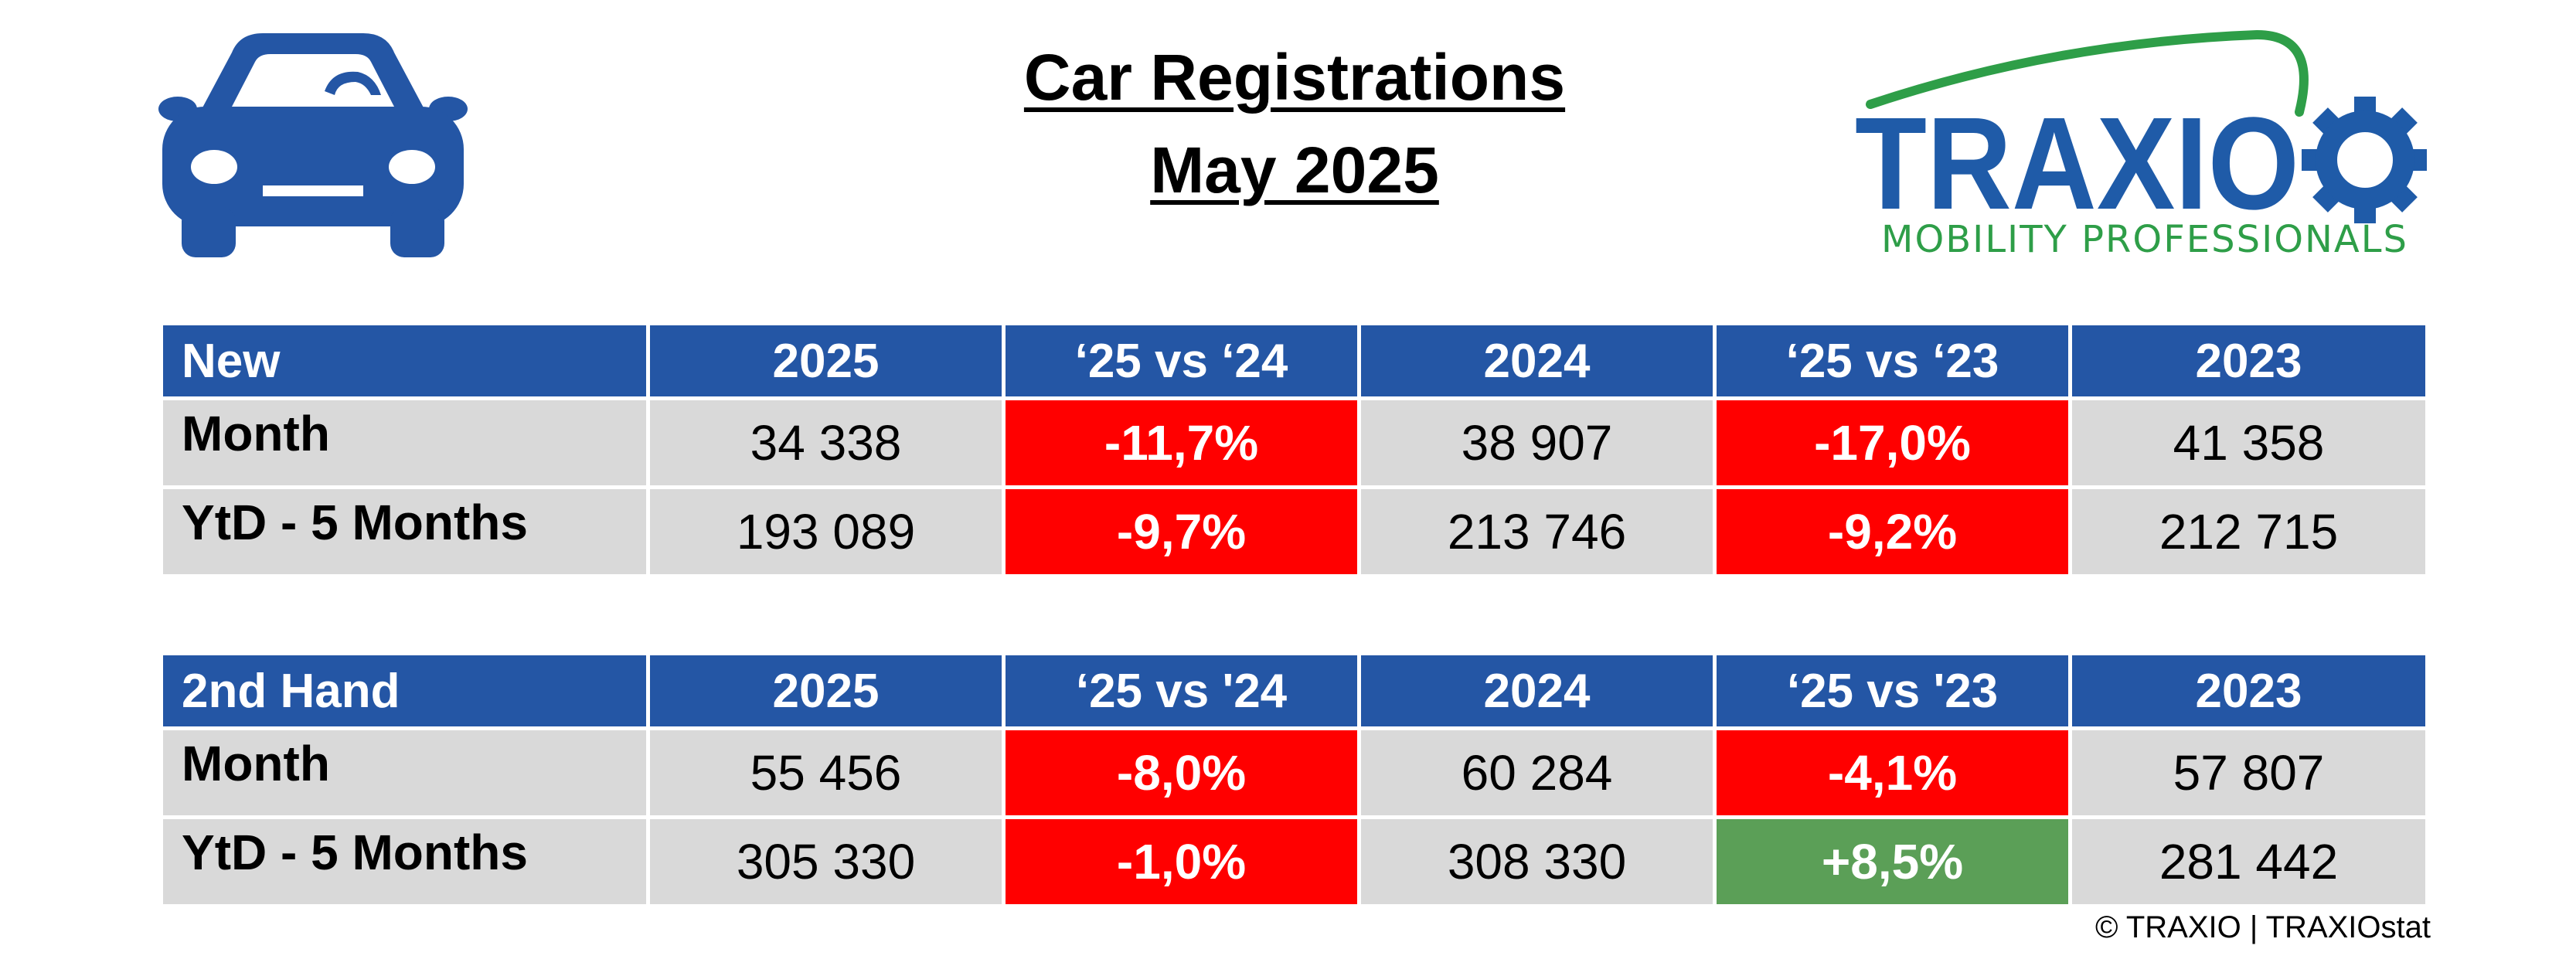 Image resolution: width=2576 pixels, height=966 pixels. Describe the element at coordinates (1294, 78) in the screenshot. I see `title-line-1: Car Registrations` at that location.